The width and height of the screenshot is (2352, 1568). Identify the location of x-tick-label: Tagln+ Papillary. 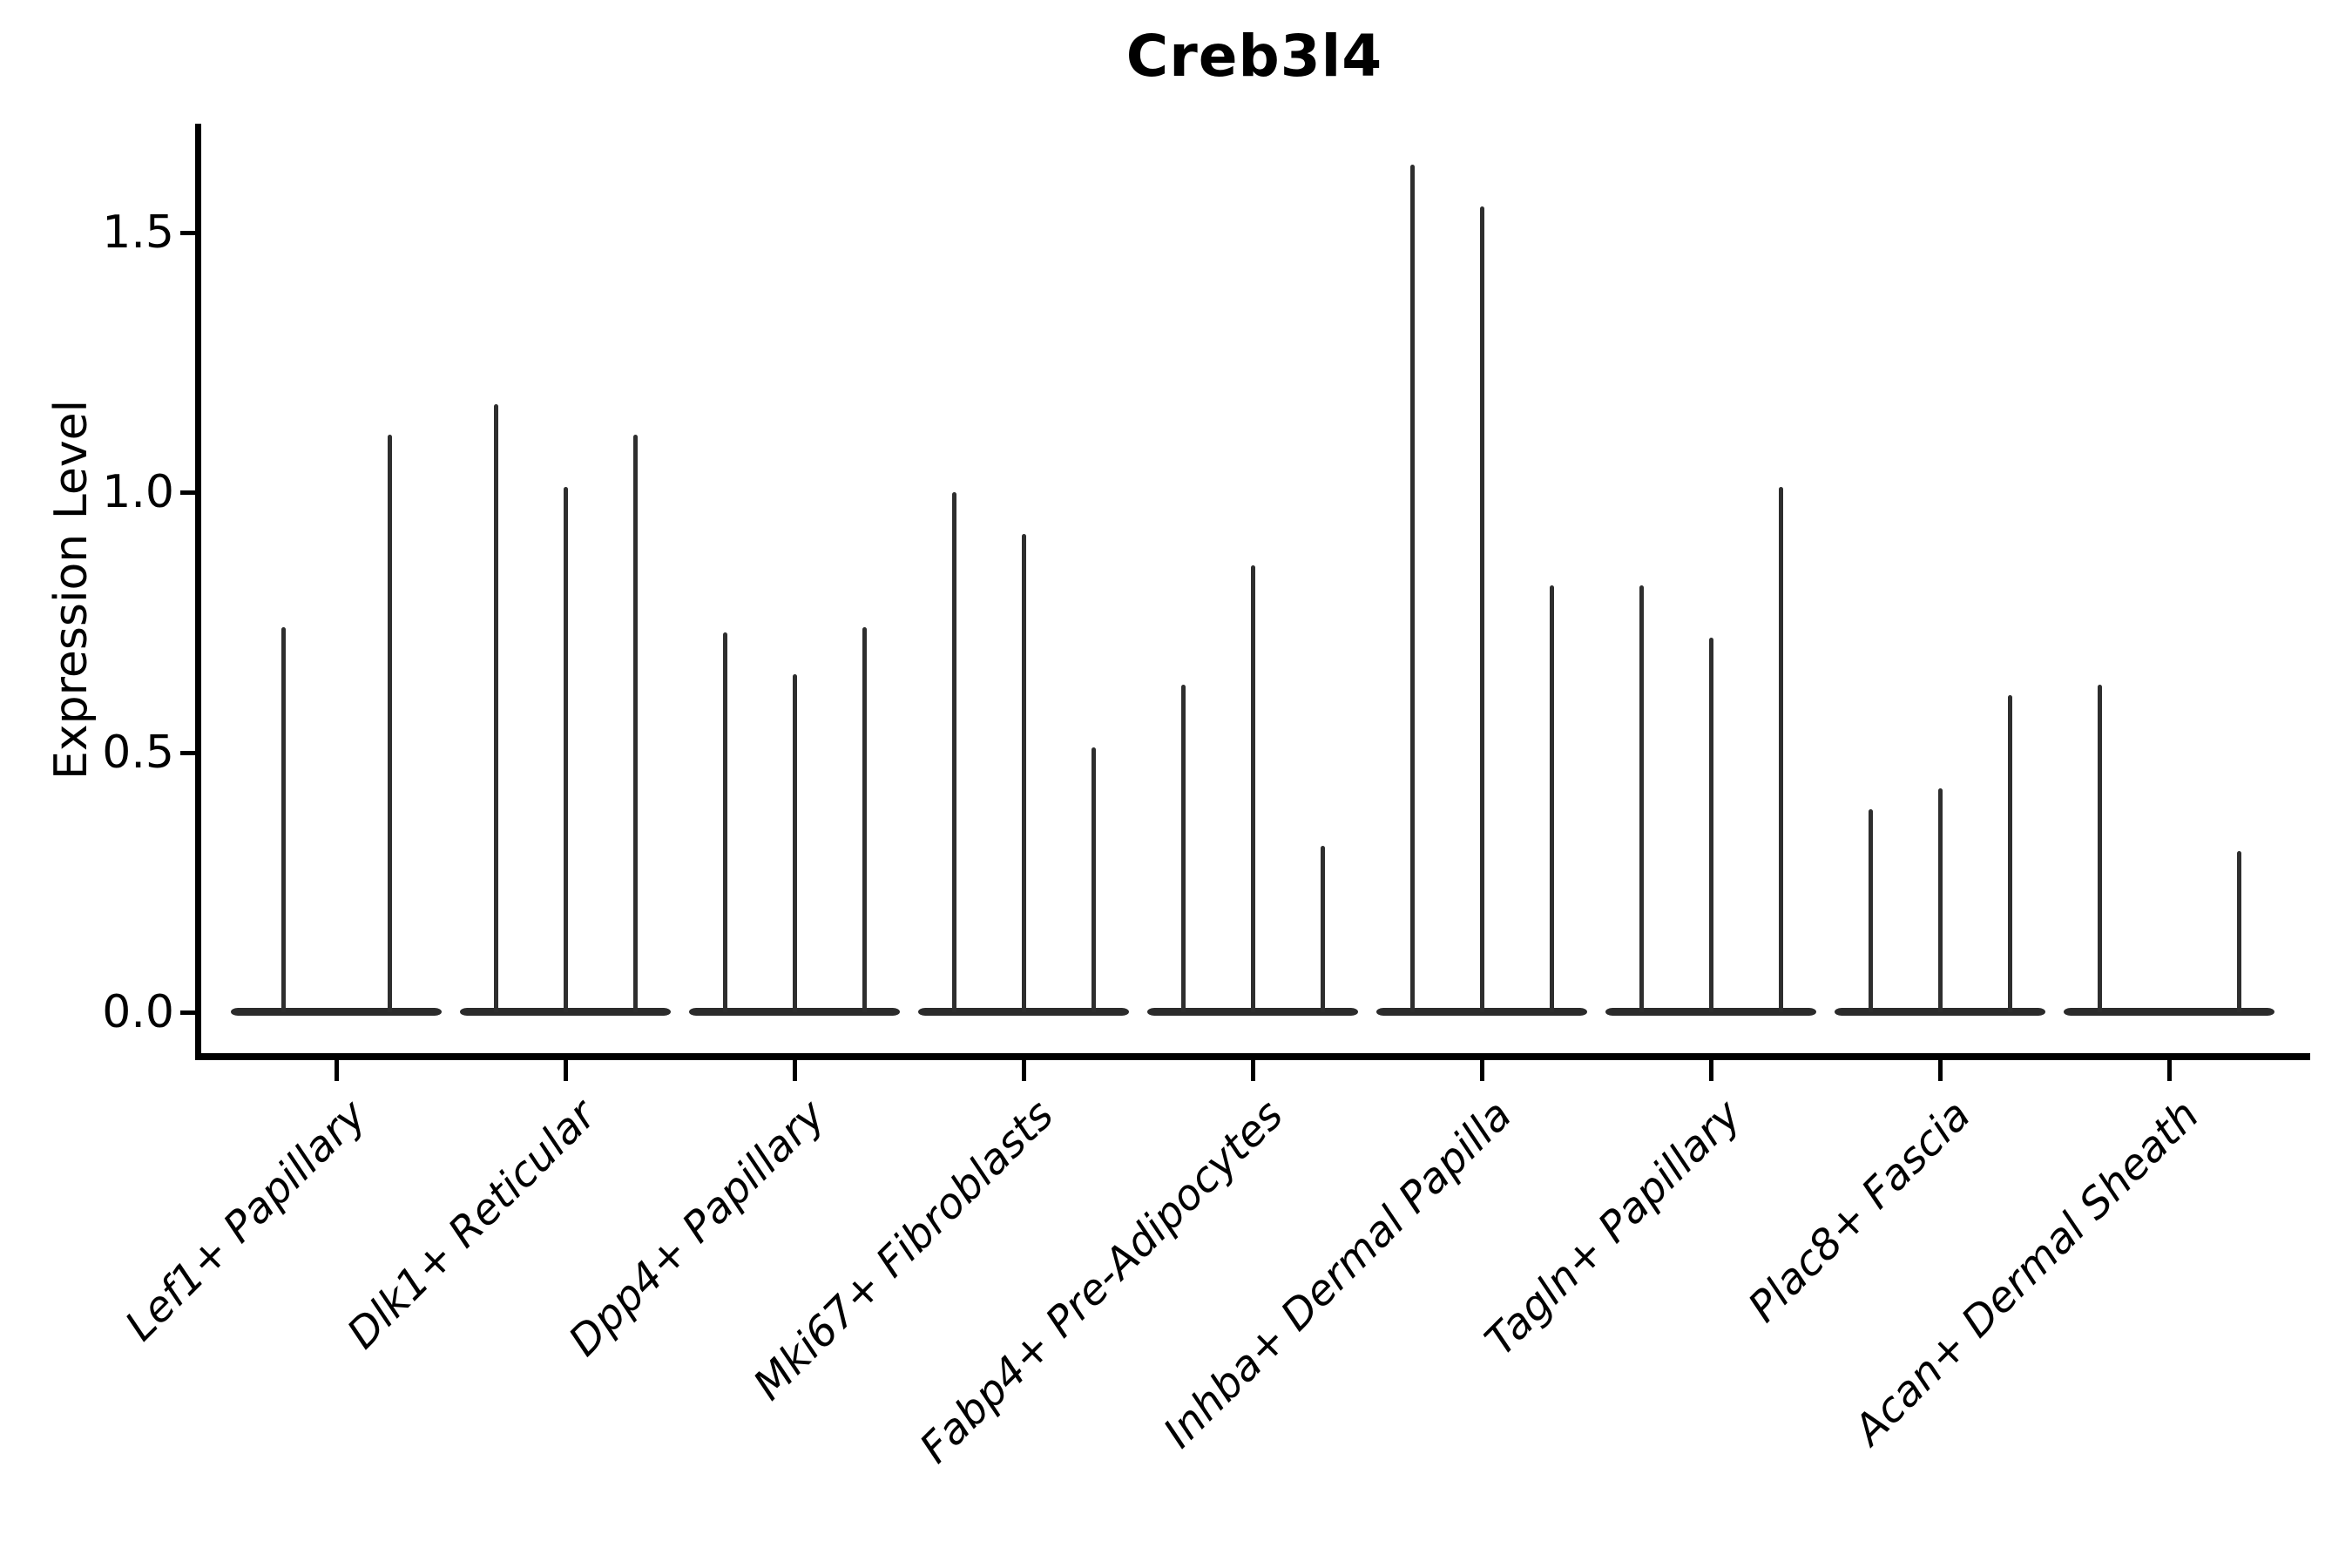
(1614, 1228).